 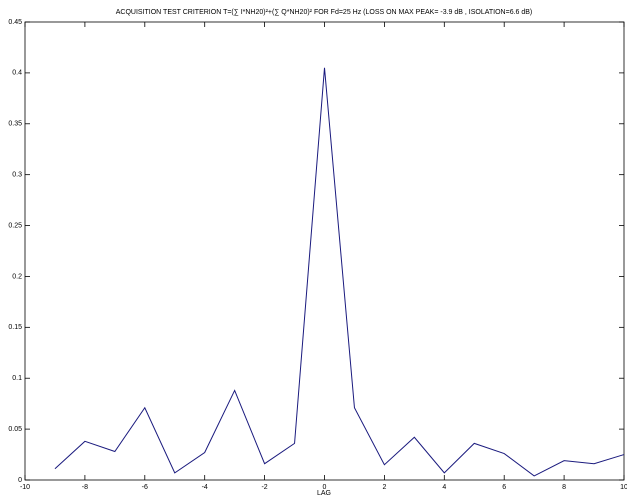 I want to click on x-tick-label: -8, so click(x=85, y=487).